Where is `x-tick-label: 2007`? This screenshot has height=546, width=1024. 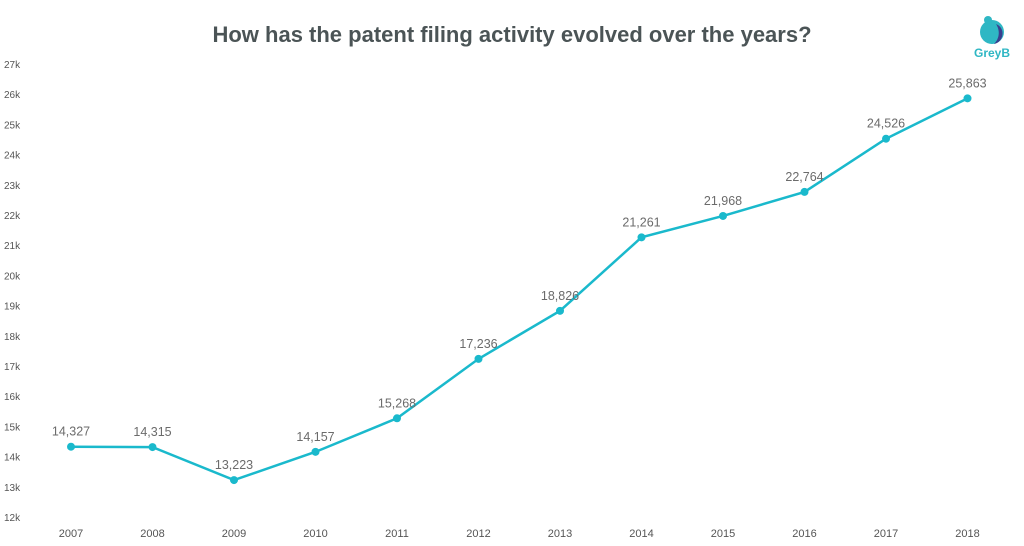
x-tick-label: 2007 is located at coordinates (71, 534).